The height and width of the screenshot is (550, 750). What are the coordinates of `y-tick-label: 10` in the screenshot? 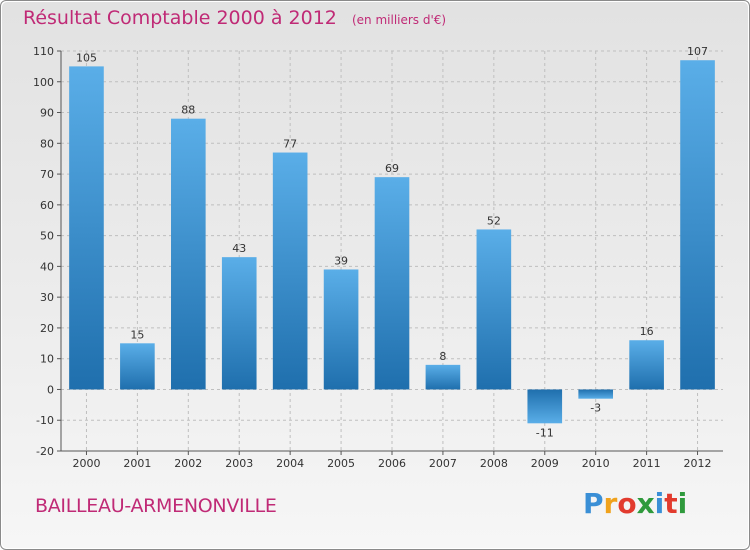 It's located at (47, 359).